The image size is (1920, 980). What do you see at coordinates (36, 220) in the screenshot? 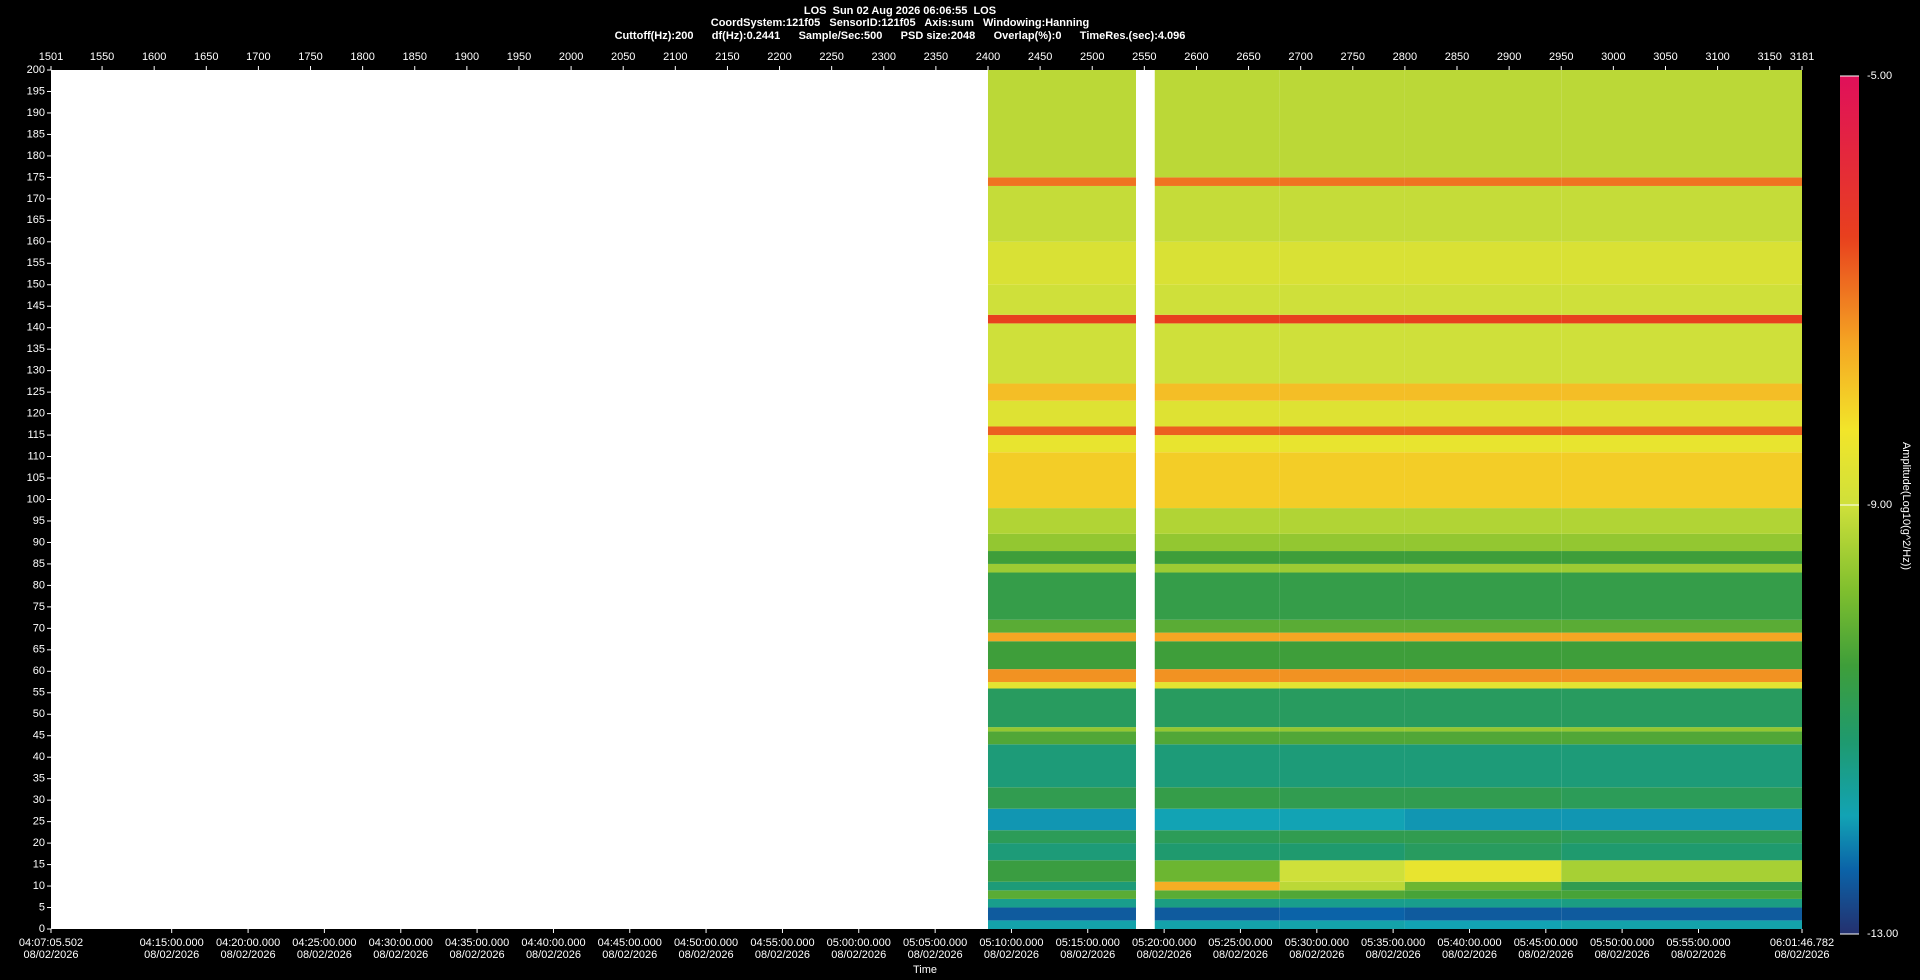
I see `y-tick-label: 165` at bounding box center [36, 220].